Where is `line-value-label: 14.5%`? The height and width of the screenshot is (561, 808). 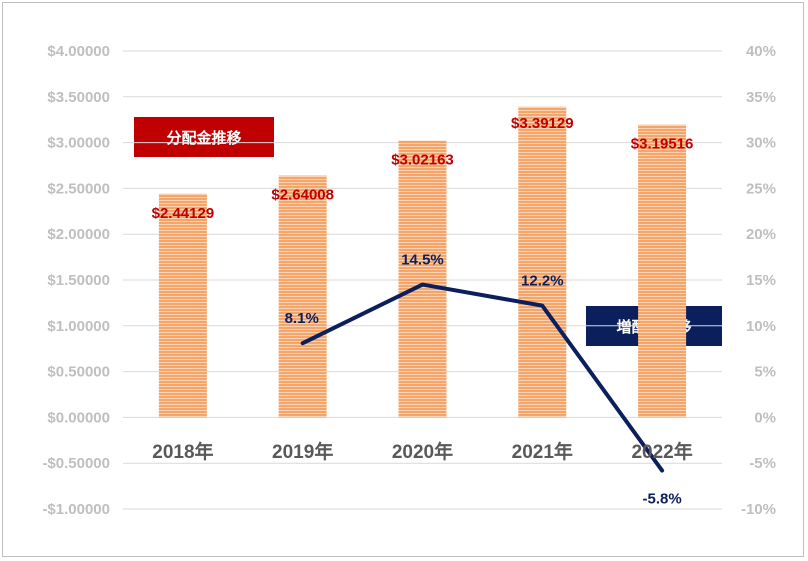 line-value-label: 14.5% is located at coordinates (422, 260).